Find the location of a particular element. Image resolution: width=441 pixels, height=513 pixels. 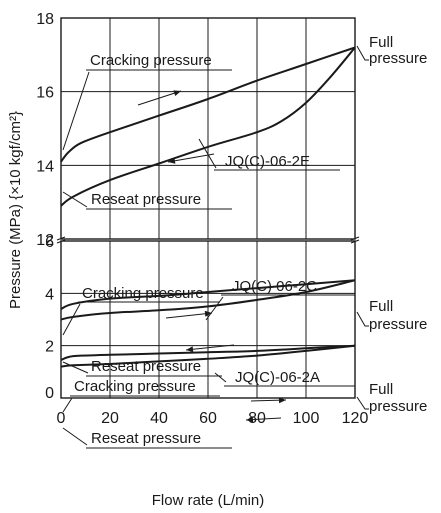

y-tick-label: 4 is located at coordinates (49, 294).